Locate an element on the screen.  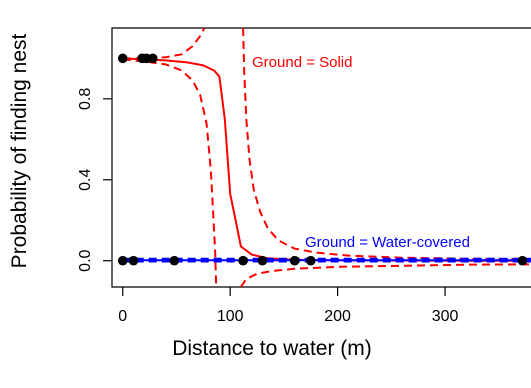
annotation-ground-water-covered: Ground = Water-covered is located at coordinates (387, 242).